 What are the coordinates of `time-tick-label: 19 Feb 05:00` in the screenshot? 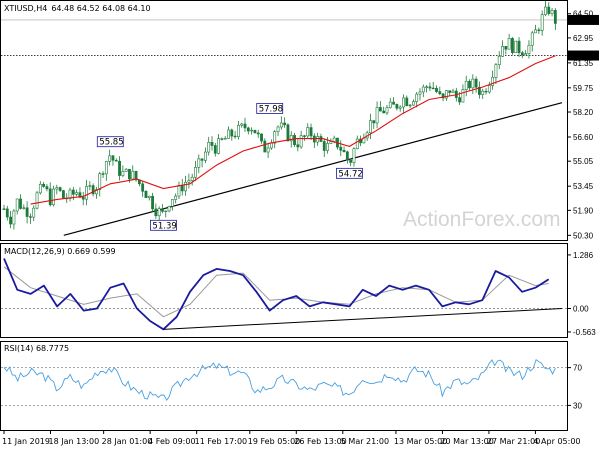 It's located at (274, 441).